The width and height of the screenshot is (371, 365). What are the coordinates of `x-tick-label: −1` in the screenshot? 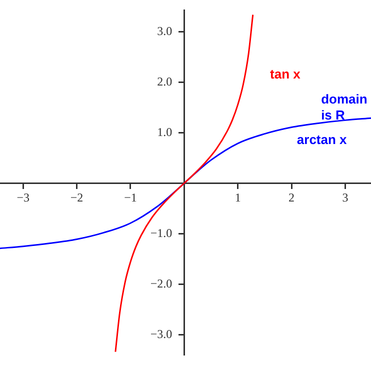 It's located at (130, 197).